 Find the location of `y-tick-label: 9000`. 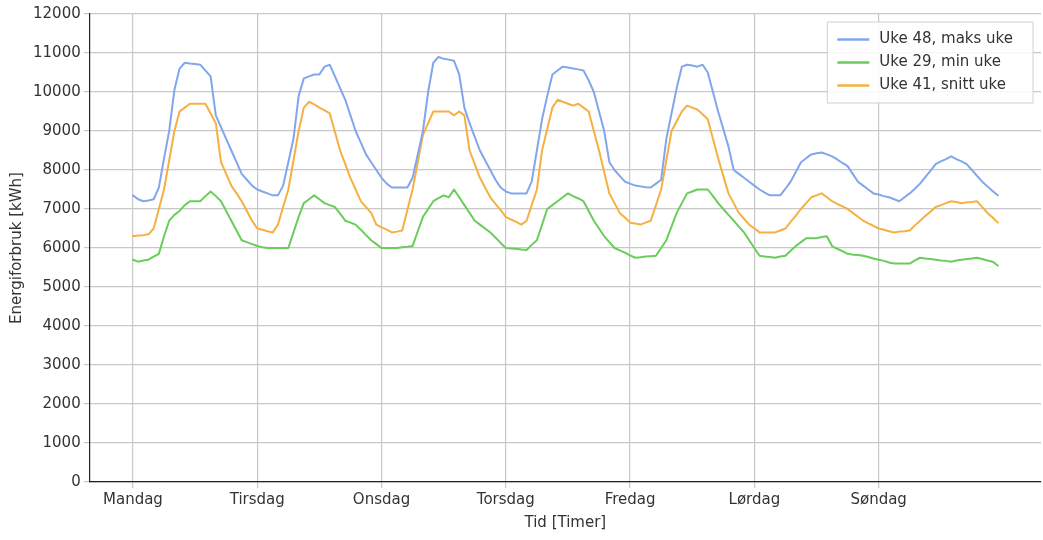

y-tick-label: 9000 is located at coordinates (61, 129).